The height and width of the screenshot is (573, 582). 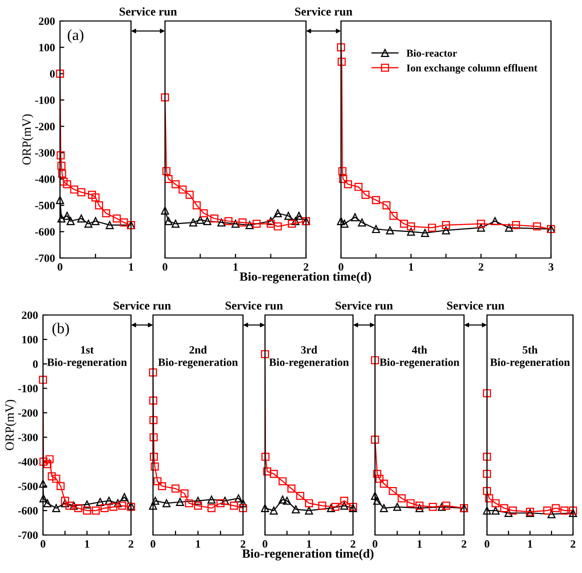 I want to click on text: 4th Bio-regeneration, so click(x=420, y=357).